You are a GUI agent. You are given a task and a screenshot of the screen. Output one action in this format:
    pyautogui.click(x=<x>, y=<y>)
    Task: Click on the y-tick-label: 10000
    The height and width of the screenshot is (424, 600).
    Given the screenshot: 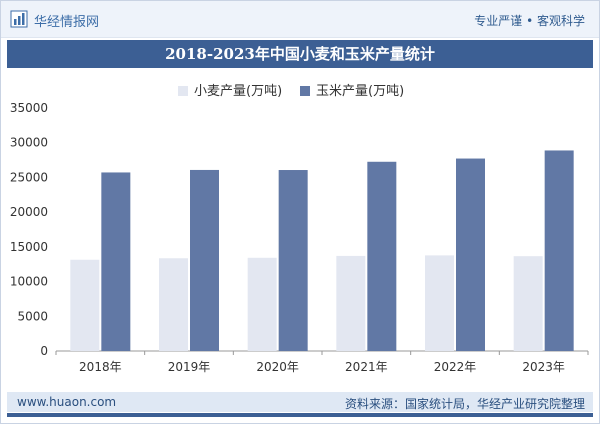 What is the action you would take?
    pyautogui.click(x=29, y=282)
    